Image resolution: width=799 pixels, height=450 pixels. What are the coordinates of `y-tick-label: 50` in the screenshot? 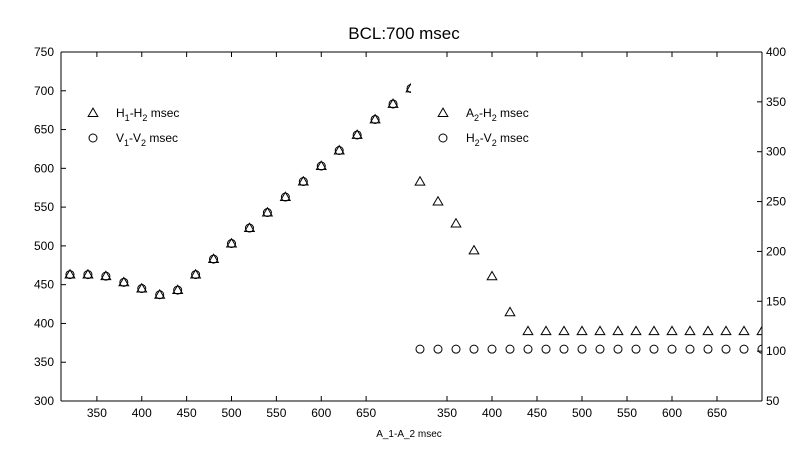 It's located at (773, 401).